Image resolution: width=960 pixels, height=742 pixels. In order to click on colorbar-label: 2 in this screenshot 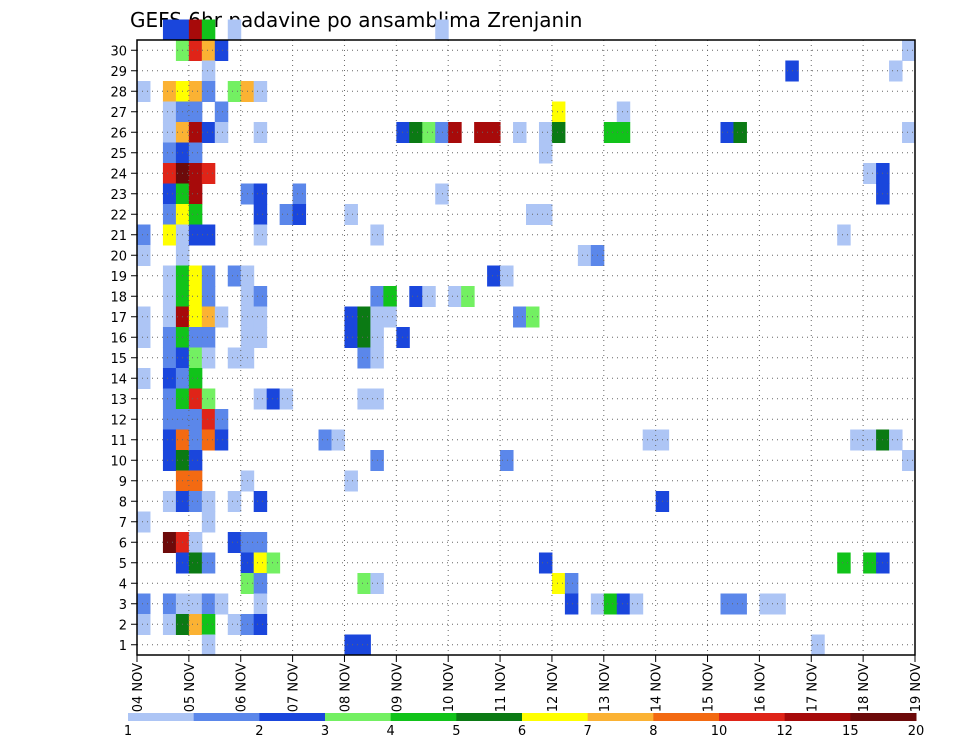, I will do `click(259, 731)`.